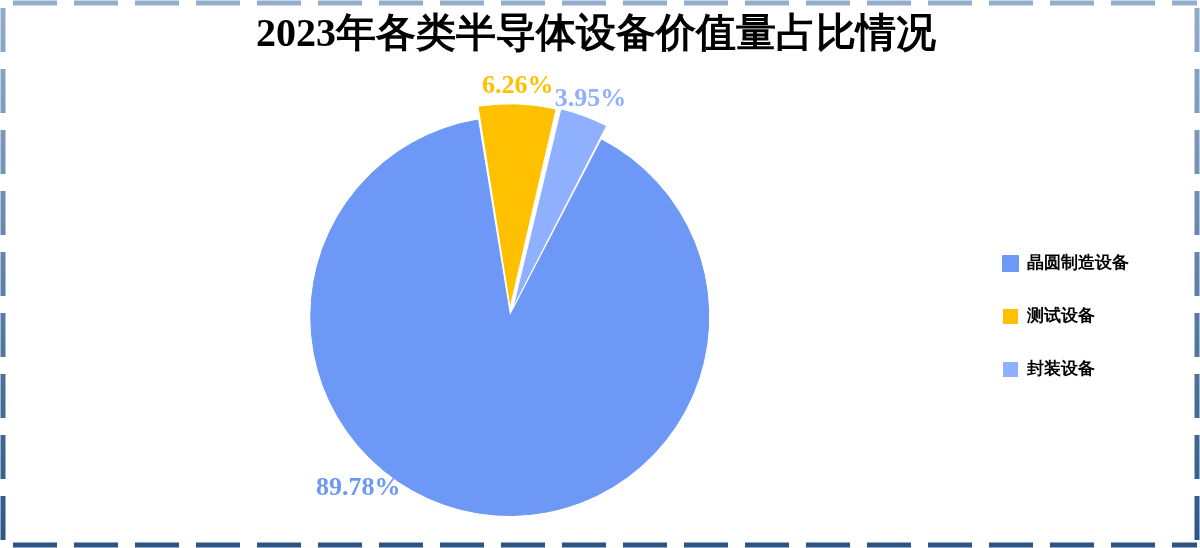 The width and height of the screenshot is (1200, 548). What do you see at coordinates (358, 486) in the screenshot?
I see `data-label: 89.78%` at bounding box center [358, 486].